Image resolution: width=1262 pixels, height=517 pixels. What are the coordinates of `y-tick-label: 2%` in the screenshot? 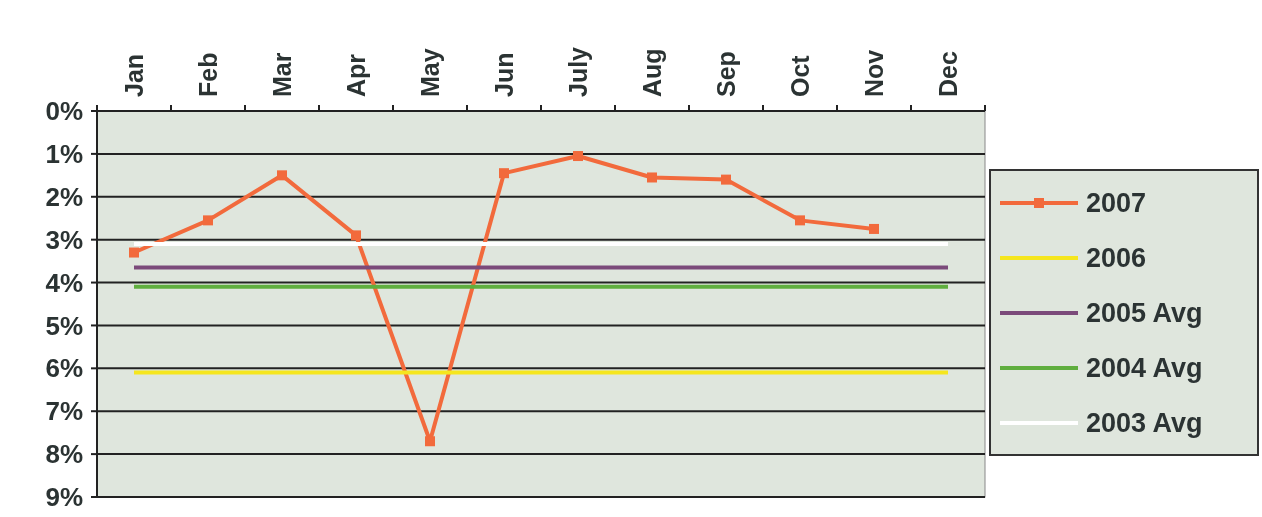 It's located at (64, 196).